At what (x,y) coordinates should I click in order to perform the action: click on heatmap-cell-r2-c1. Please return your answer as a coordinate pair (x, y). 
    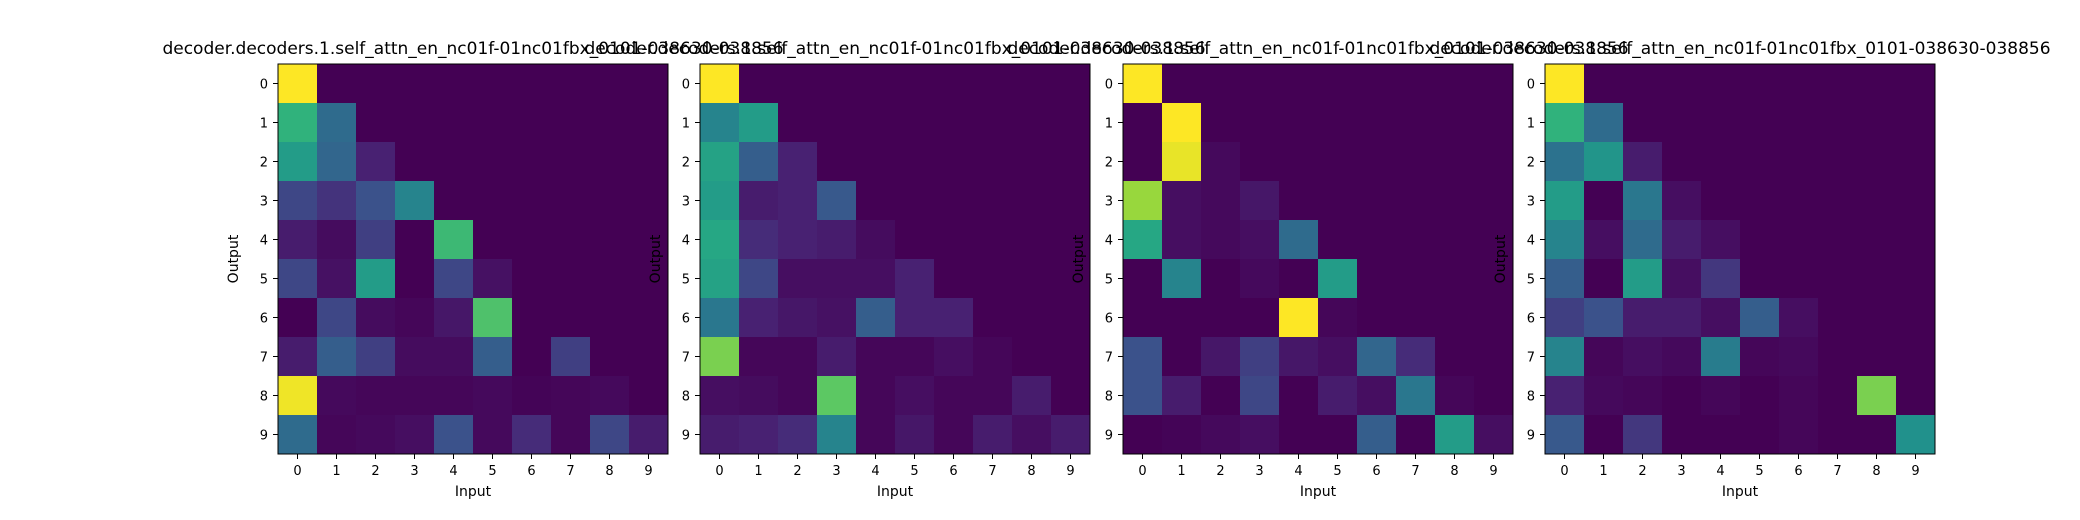
    Looking at the image, I should click on (1182, 162).